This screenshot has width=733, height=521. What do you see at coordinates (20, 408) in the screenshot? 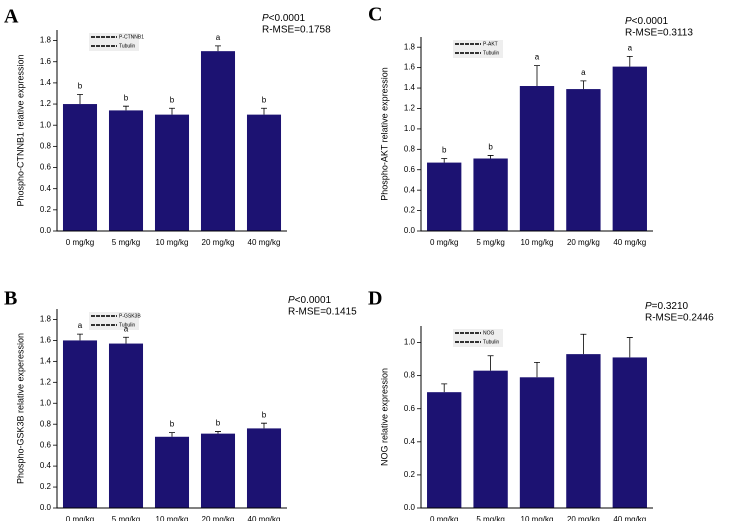
I see `y-axis-label: Phospho-GSK3B relative experession` at bounding box center [20, 408].